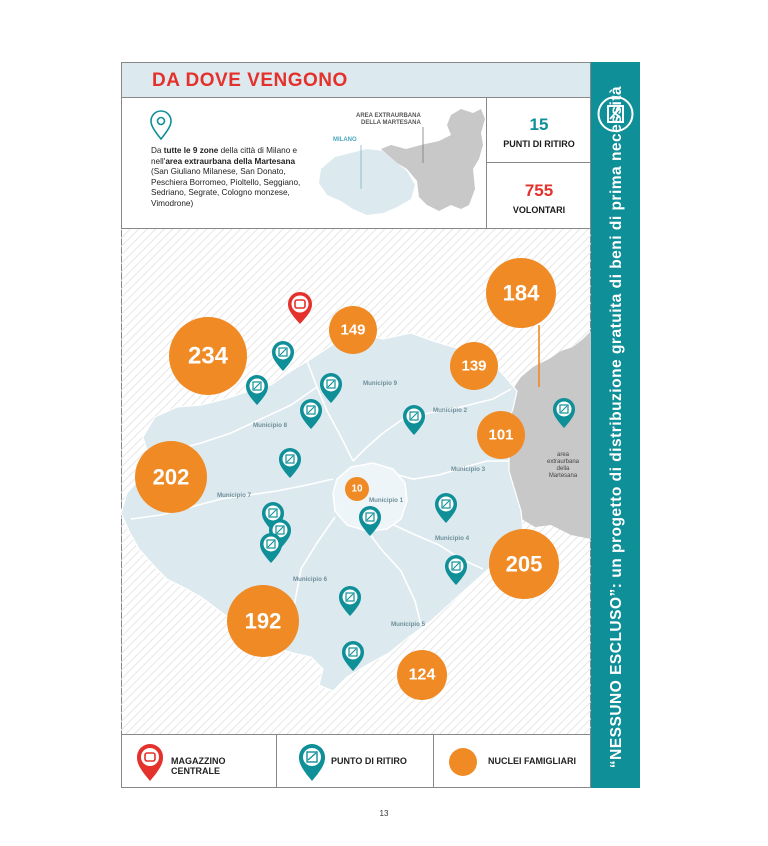  I want to click on family-count-circle: 192, so click(263, 621).